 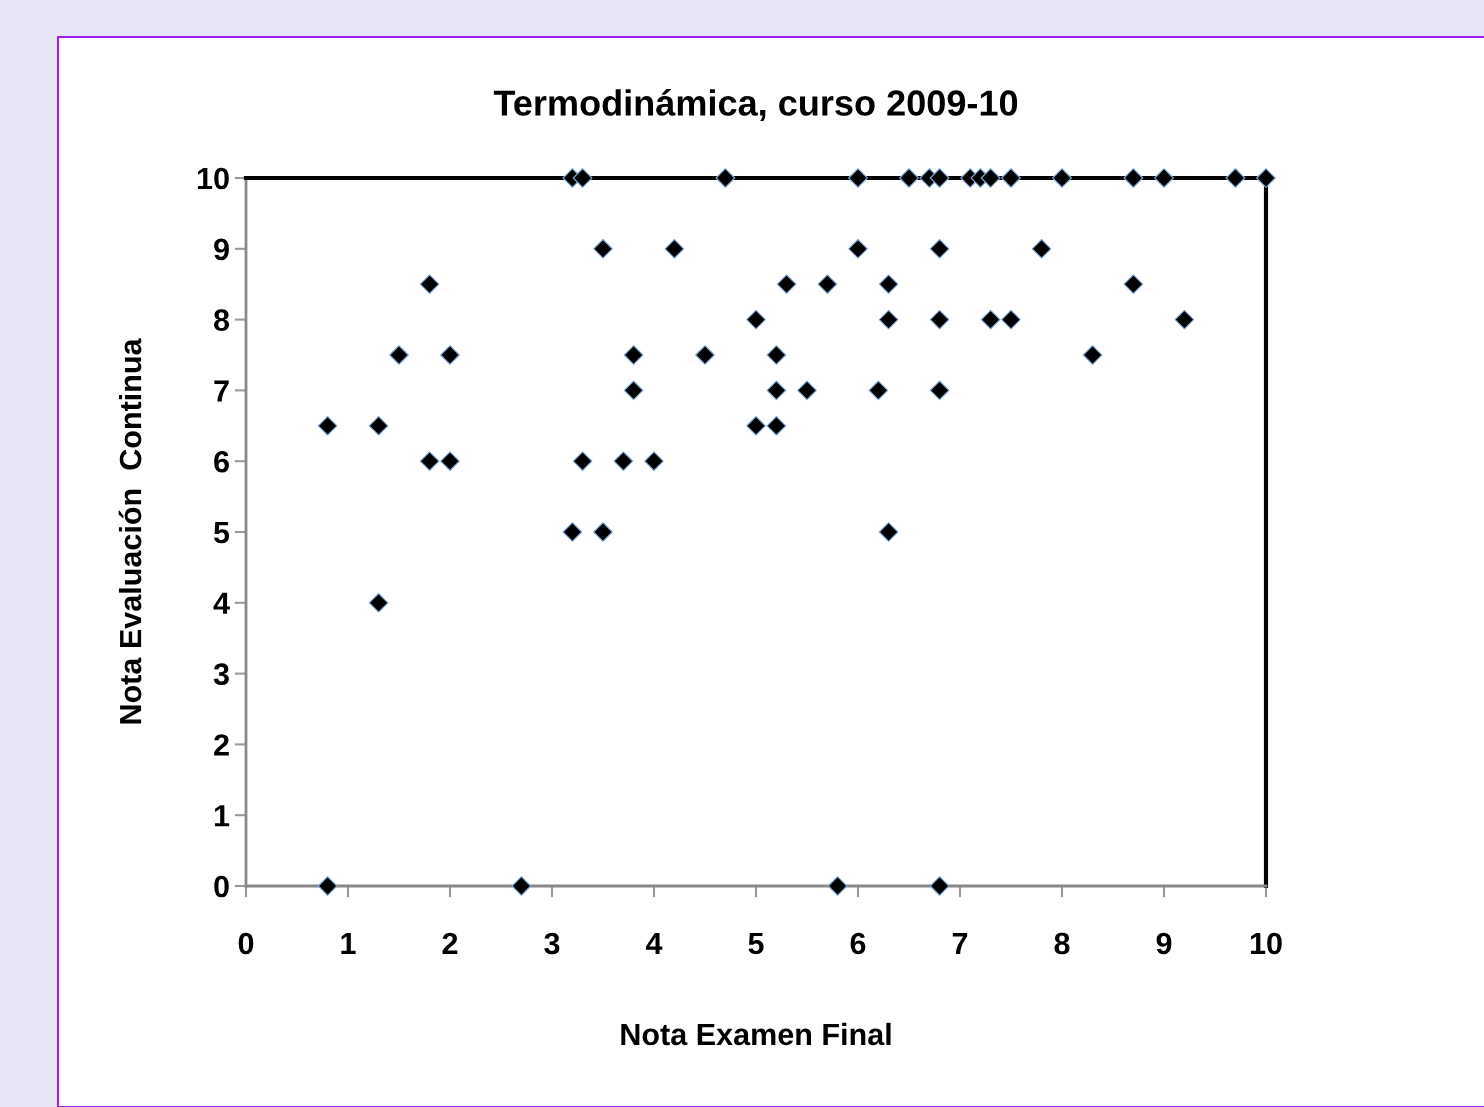 What do you see at coordinates (348, 943) in the screenshot?
I see `x-tick-label: 1` at bounding box center [348, 943].